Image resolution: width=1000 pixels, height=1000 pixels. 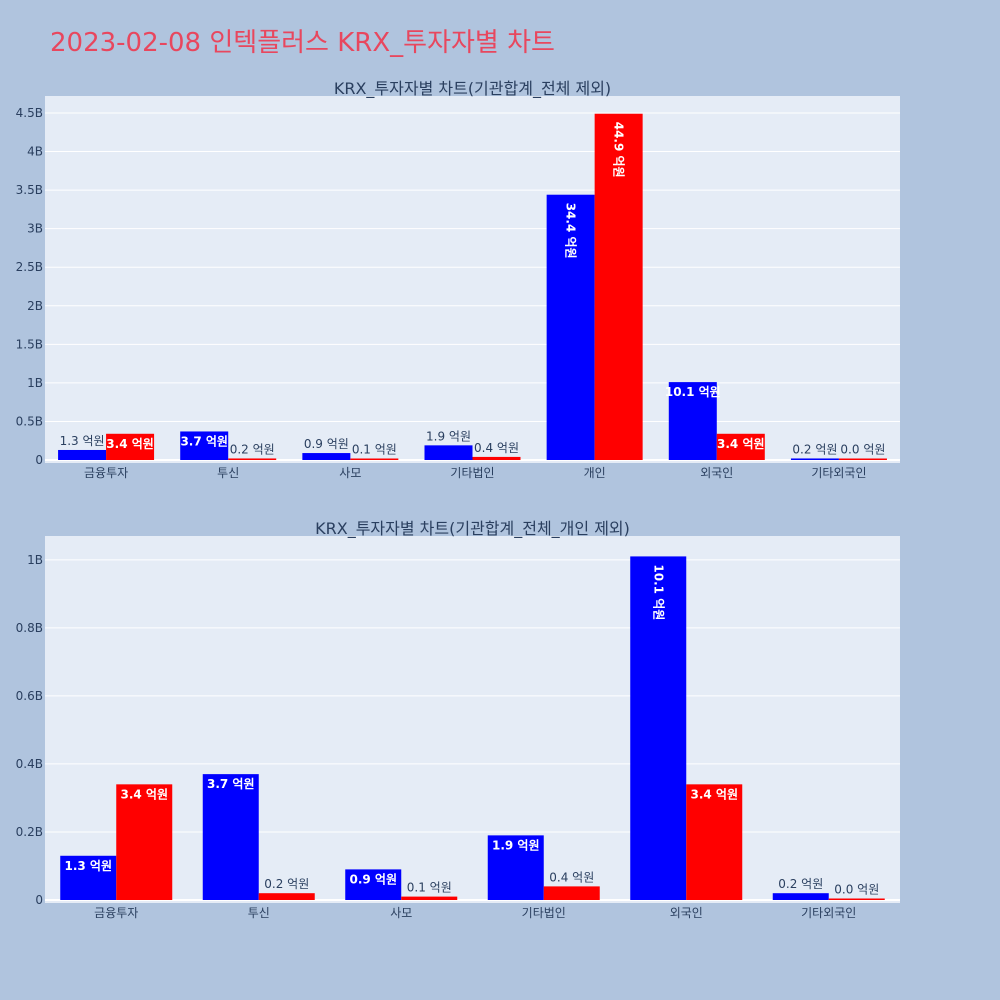 I want to click on y-tick-label: 3.5B, so click(x=29, y=190).